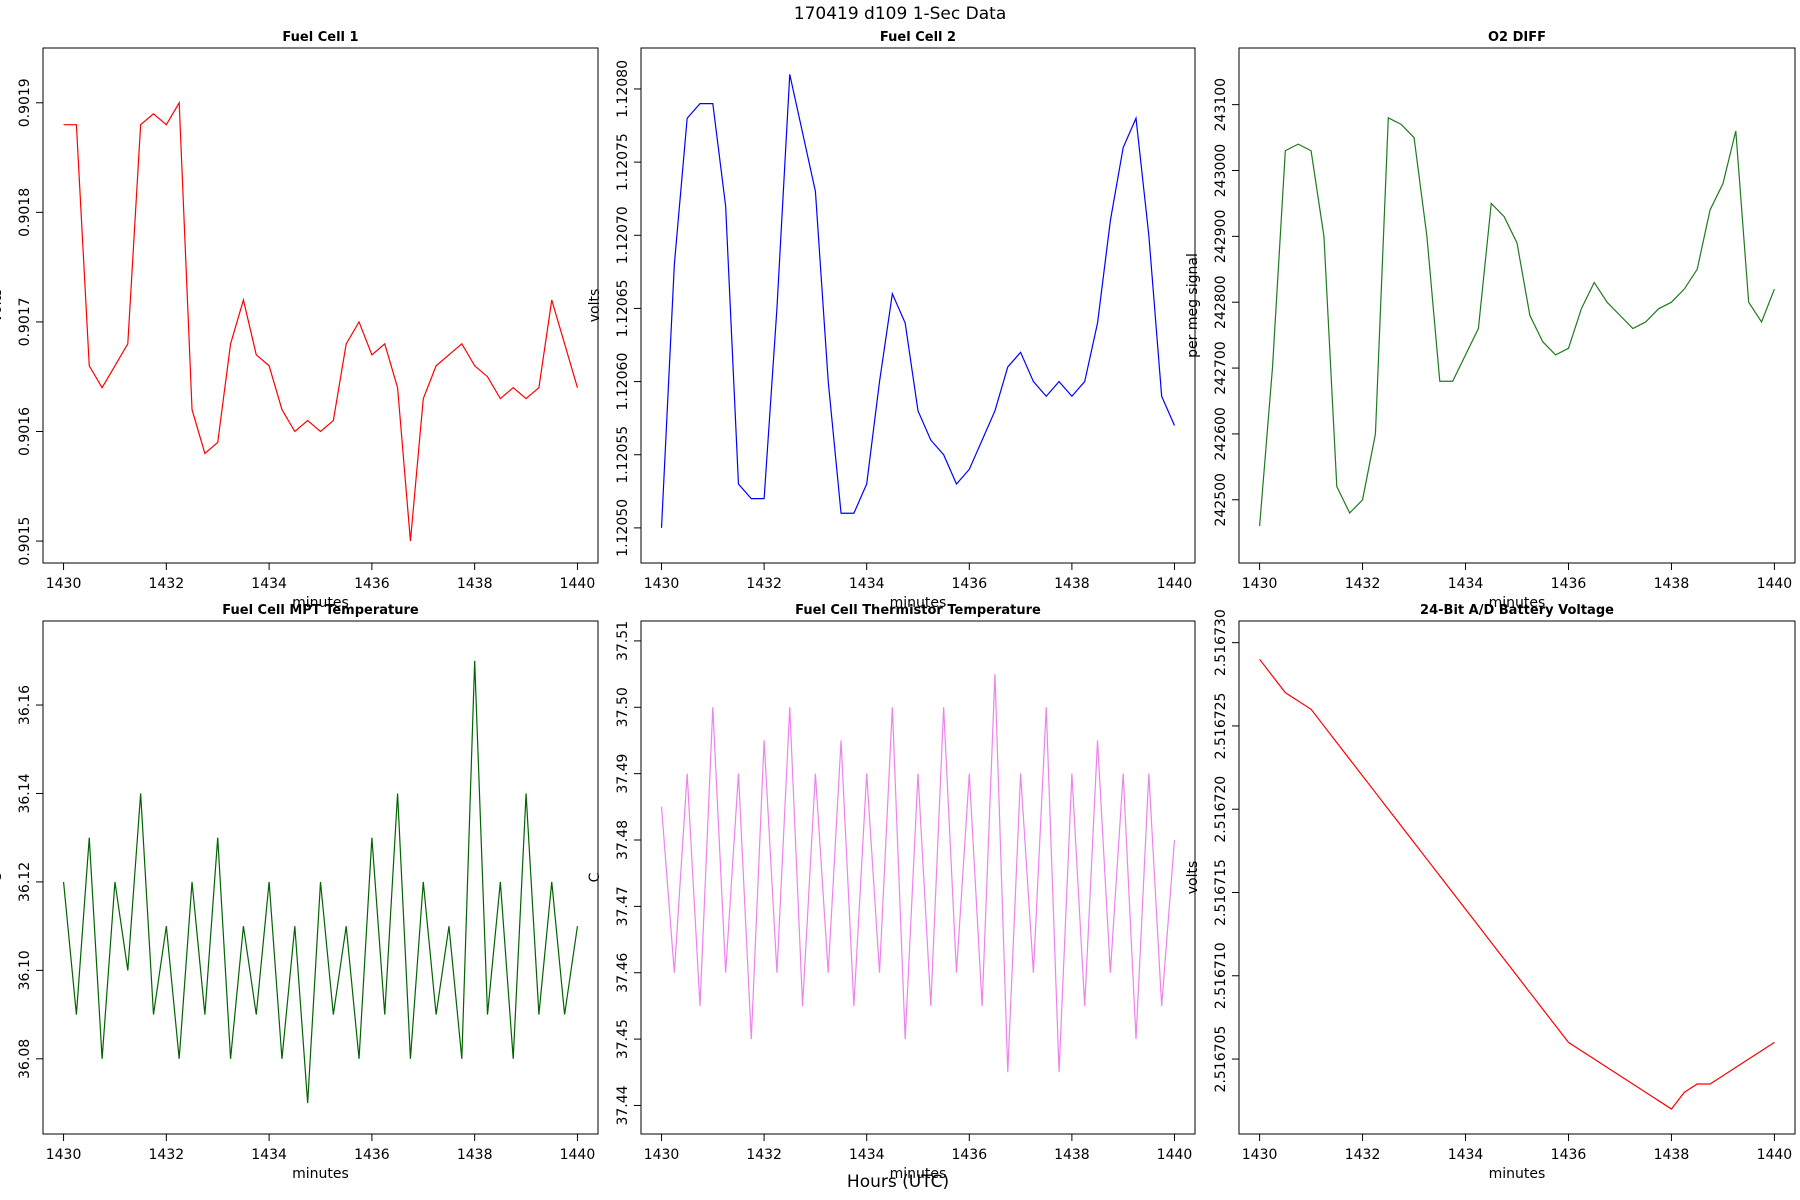 This screenshot has height=1200, width=1800. Describe the element at coordinates (623, 1105) in the screenshot. I see `y-tick-label: 37.44` at that location.